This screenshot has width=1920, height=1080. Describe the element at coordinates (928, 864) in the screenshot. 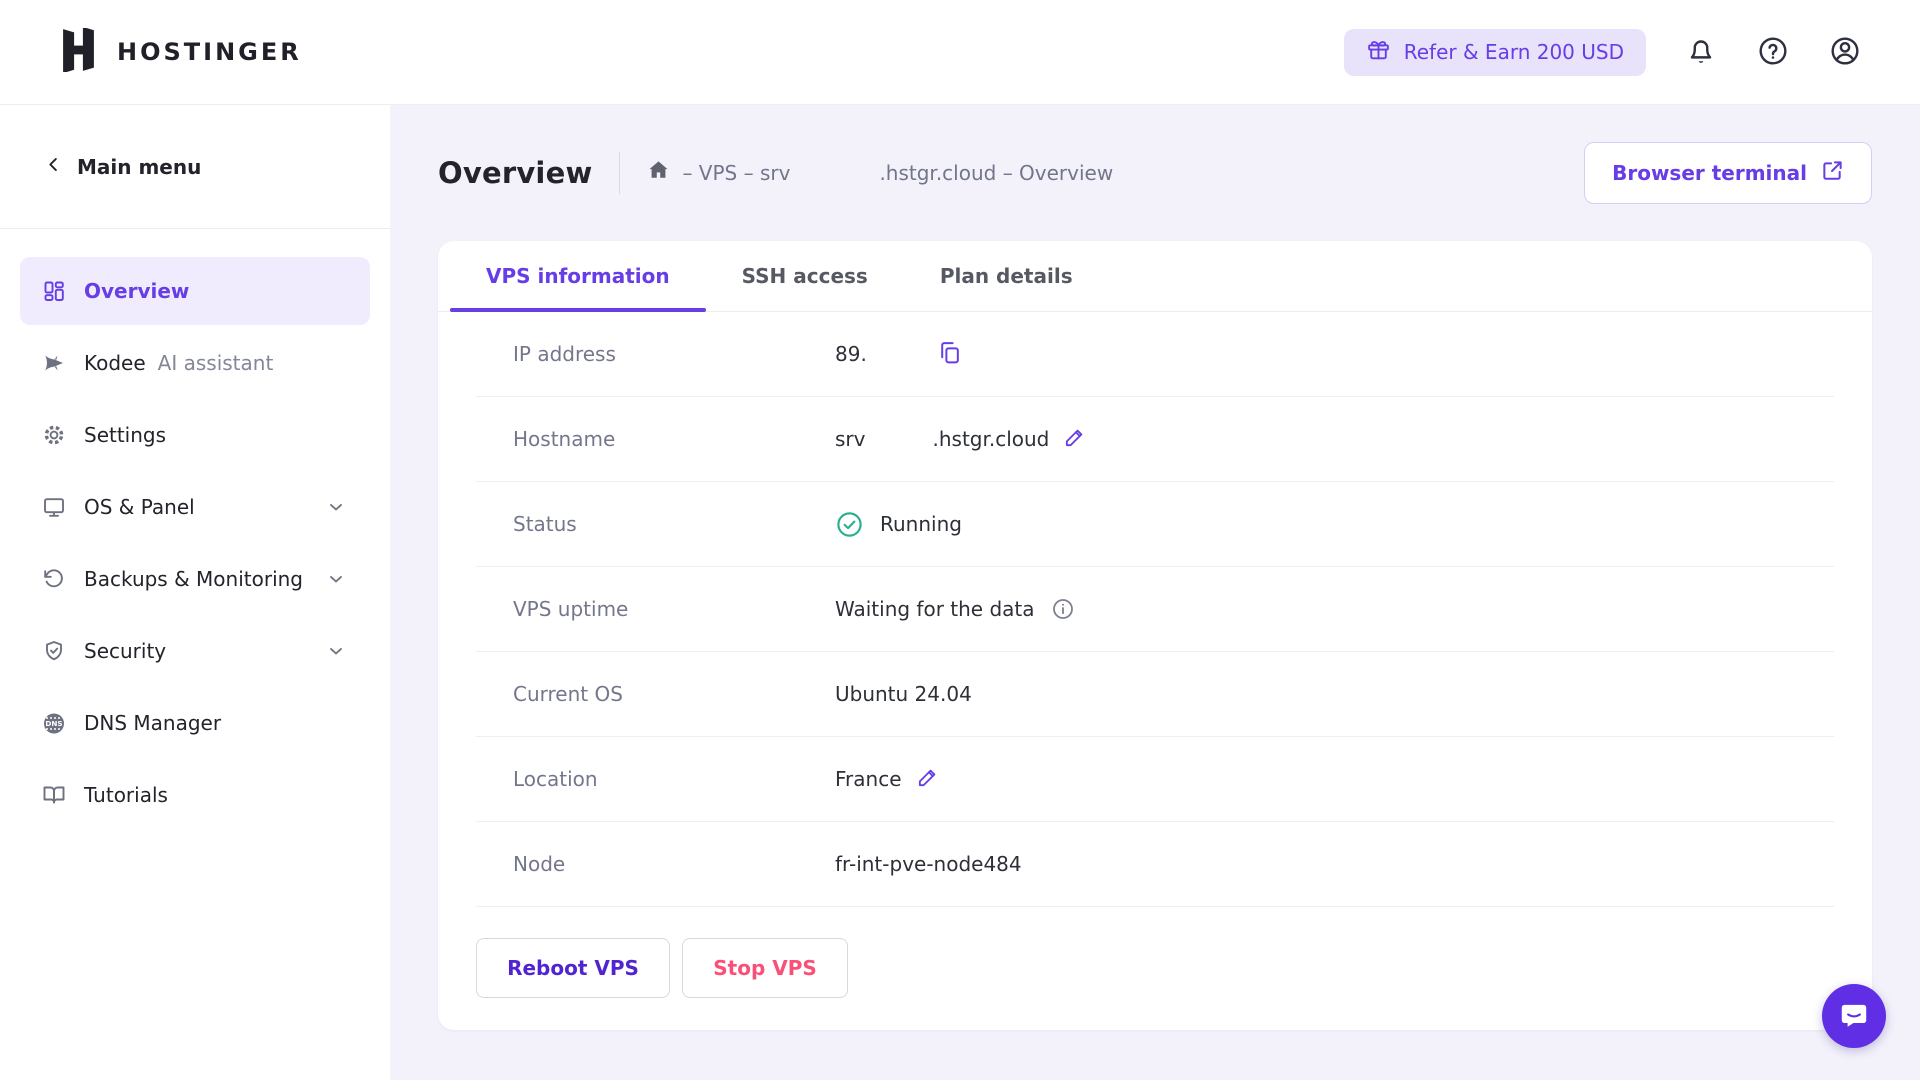

I see `node-value: fr-int-pve-node484` at that location.